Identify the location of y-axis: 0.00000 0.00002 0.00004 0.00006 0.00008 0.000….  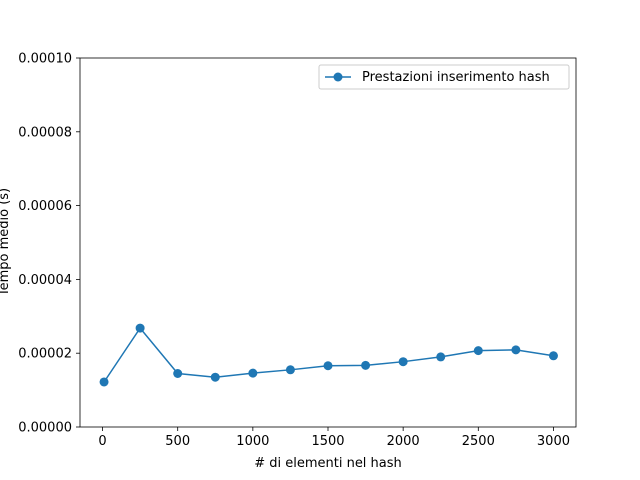
(49, 244).